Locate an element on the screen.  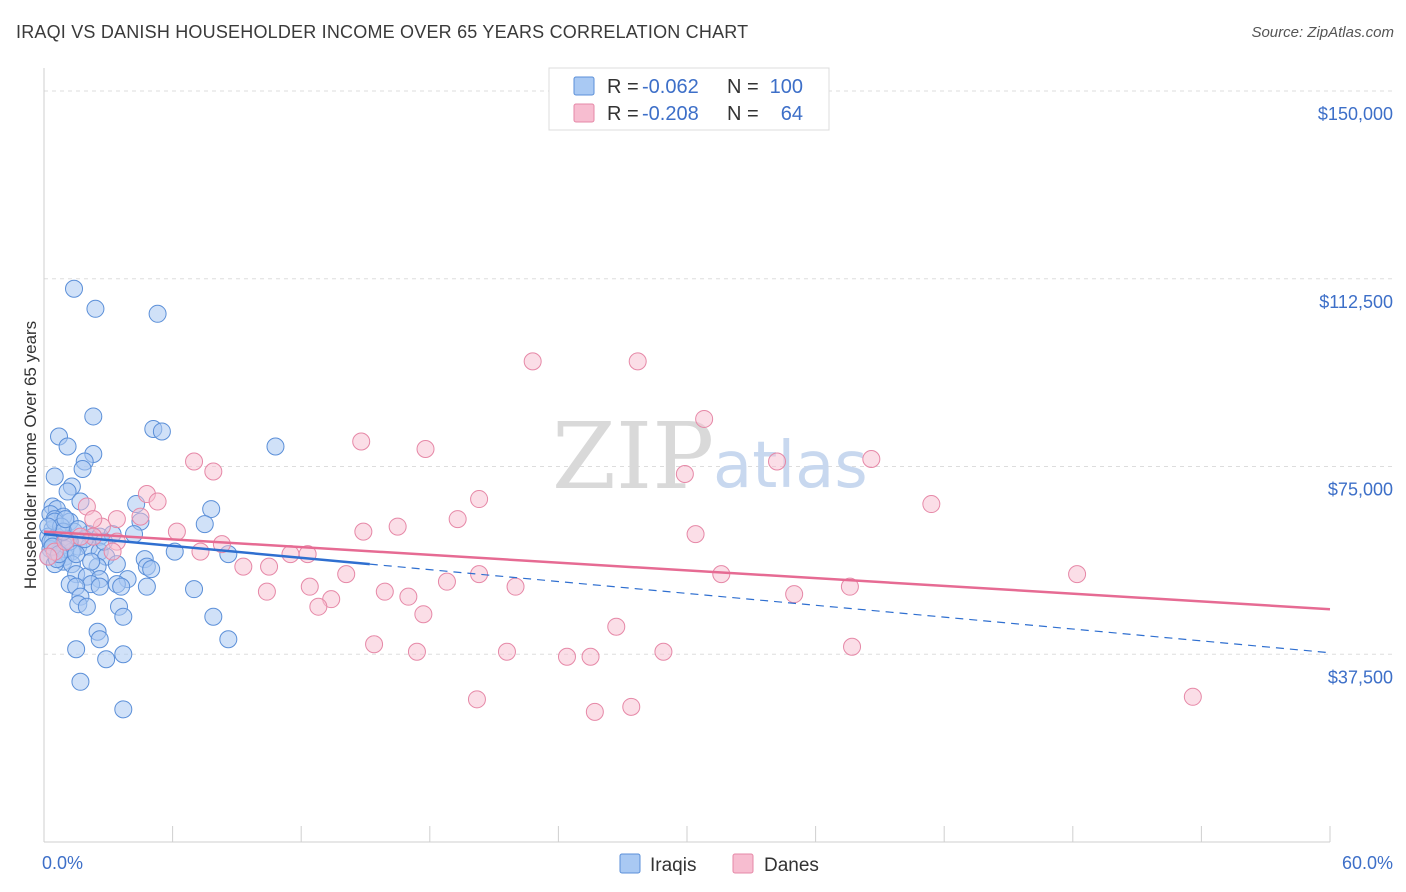
danes-label: Danes is located at coordinates (791, 865).